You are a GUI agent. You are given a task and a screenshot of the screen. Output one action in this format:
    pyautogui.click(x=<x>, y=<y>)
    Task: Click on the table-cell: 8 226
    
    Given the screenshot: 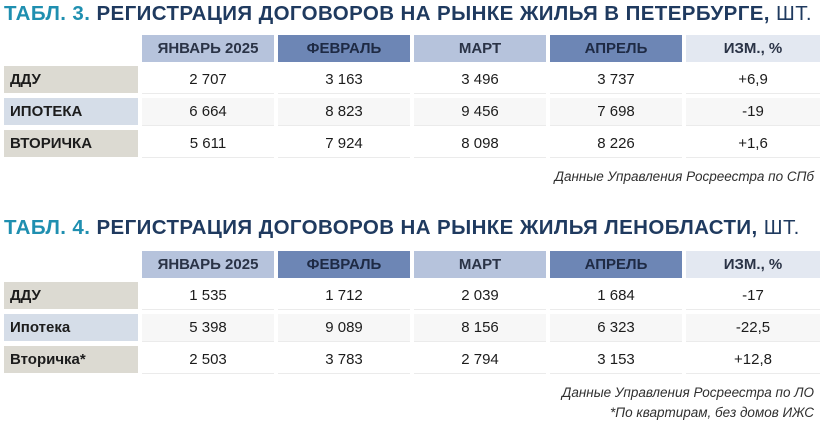 What is the action you would take?
    pyautogui.click(x=616, y=144)
    